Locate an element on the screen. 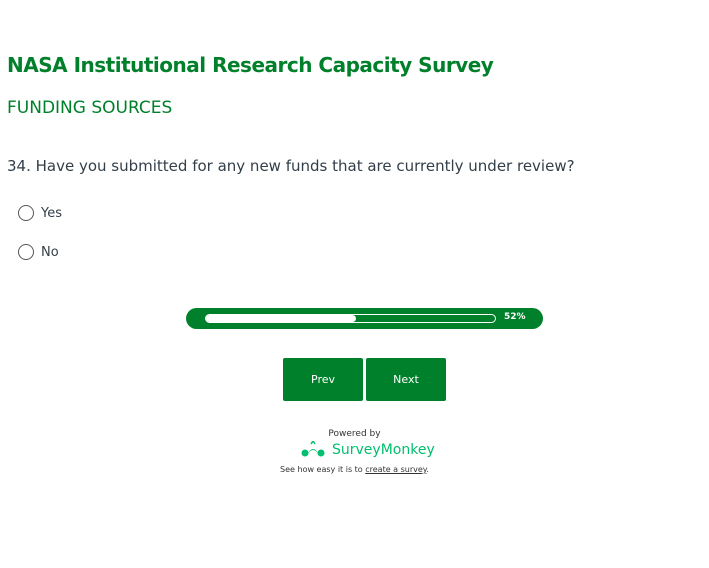 Image resolution: width=709 pixels, height=568 pixels. page-title: FUNDING SOURCES is located at coordinates (90, 108).